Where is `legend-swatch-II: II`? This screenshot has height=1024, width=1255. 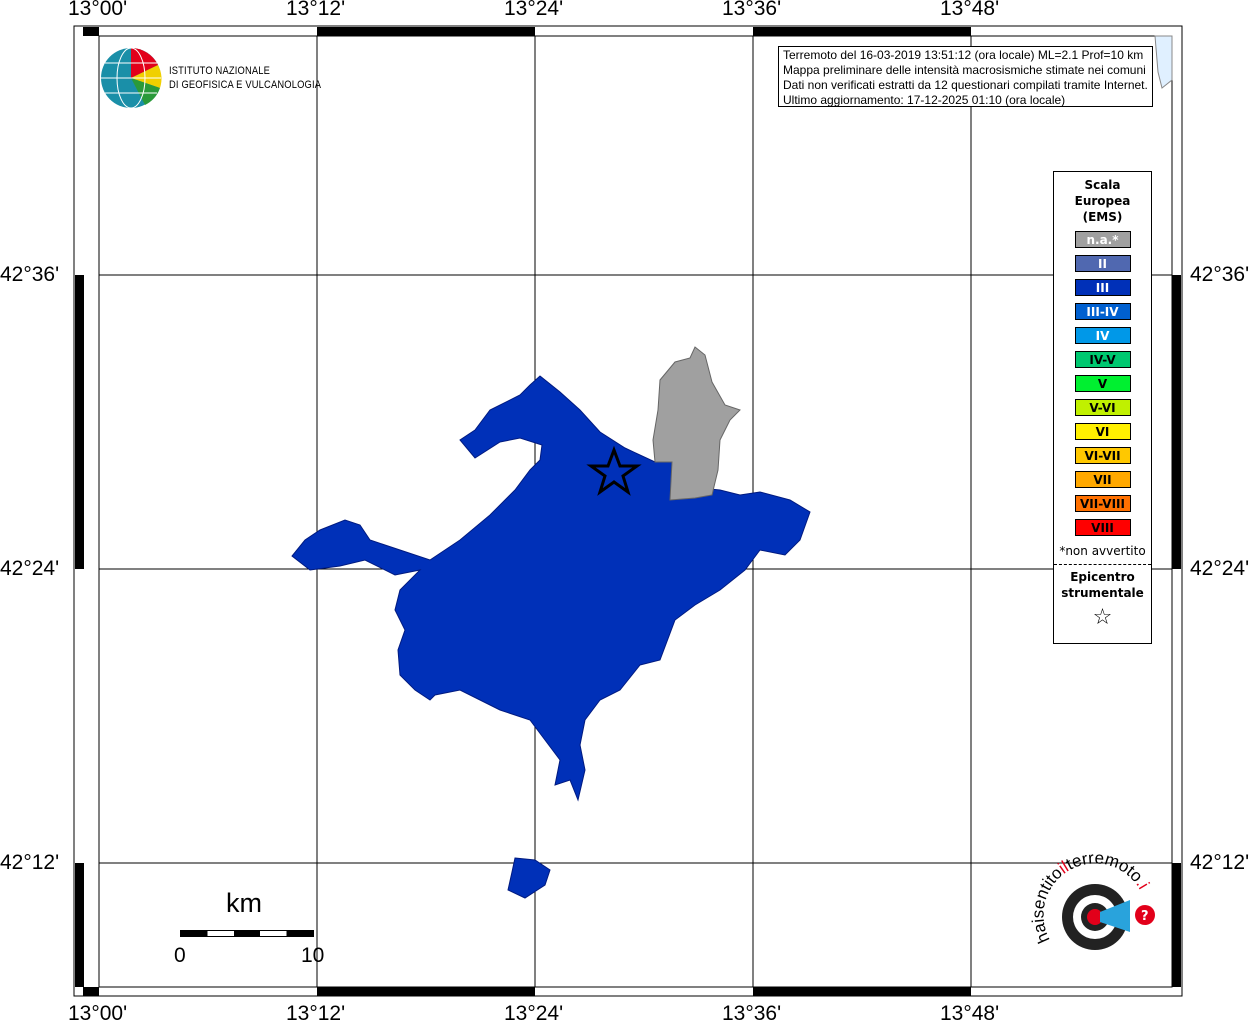
legend-swatch-II: II is located at coordinates (1102, 263).